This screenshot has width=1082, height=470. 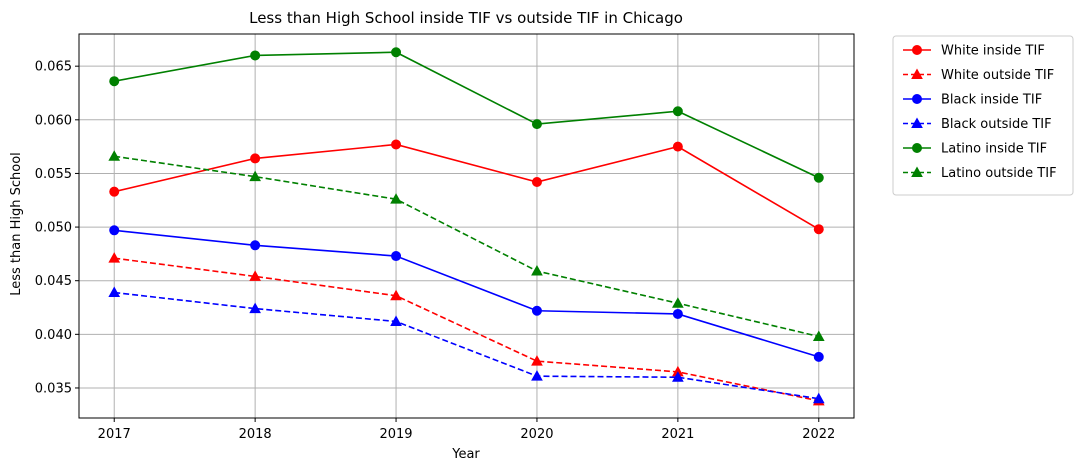 I want to click on y-axis: 0.035 0.040 0.045 0.050 0.055 0.060 0.065, so click(x=57, y=228).